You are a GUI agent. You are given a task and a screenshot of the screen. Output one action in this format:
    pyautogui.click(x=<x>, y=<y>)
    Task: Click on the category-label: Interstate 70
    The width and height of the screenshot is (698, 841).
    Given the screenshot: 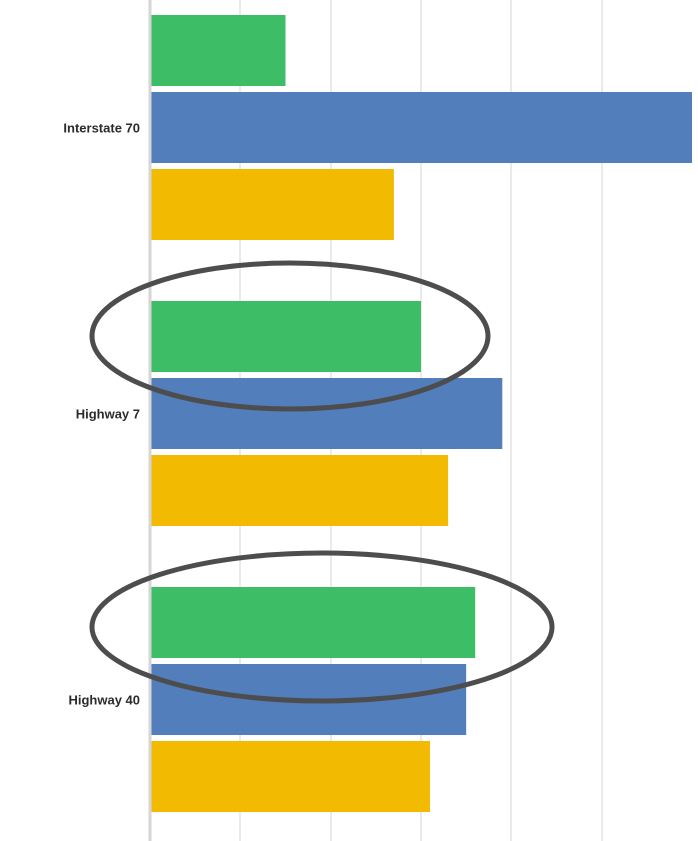 What is the action you would take?
    pyautogui.click(x=101, y=128)
    